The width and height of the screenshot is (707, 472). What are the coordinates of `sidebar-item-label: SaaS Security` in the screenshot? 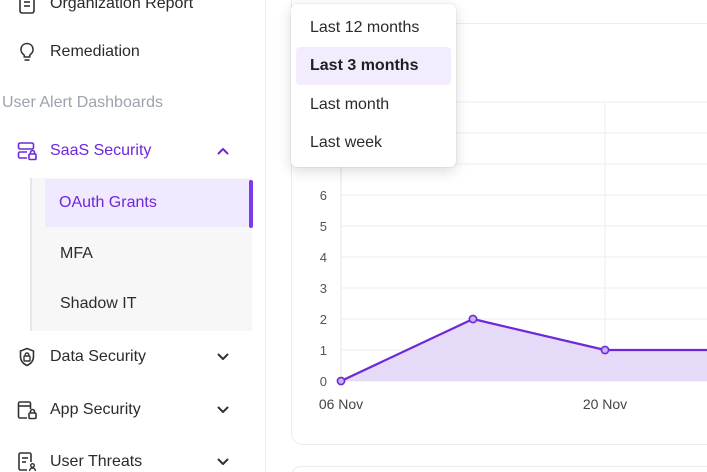 It's located at (101, 150).